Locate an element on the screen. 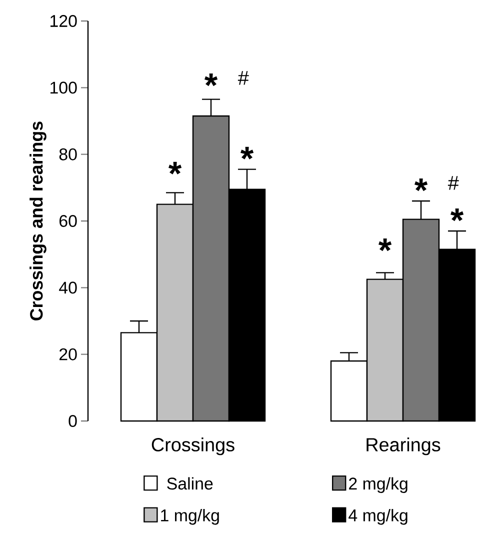 This screenshot has height=545, width=490. y-tick-label: 100 is located at coordinates (63, 88).